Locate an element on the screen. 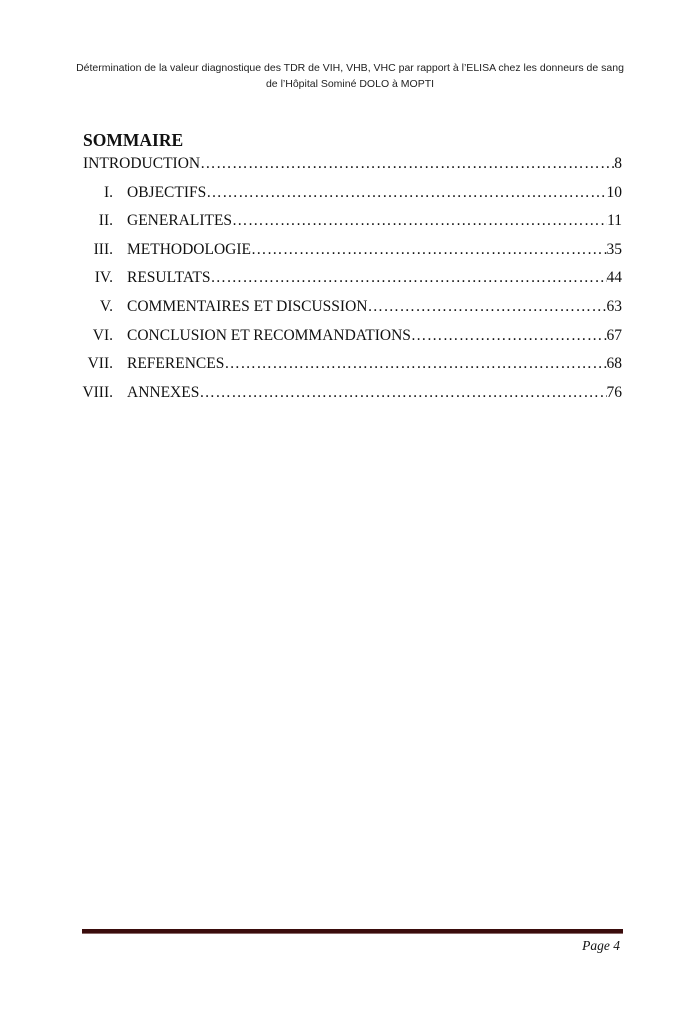  toc-entry: VII. REFERENCES 68 is located at coordinates (341, 369).